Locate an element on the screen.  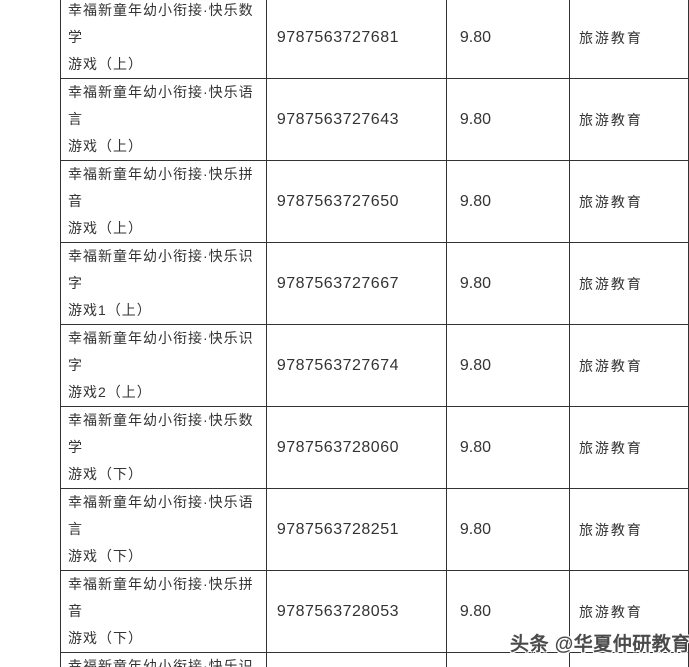
isbn-cell: 9787563728060 is located at coordinates (356, 447).